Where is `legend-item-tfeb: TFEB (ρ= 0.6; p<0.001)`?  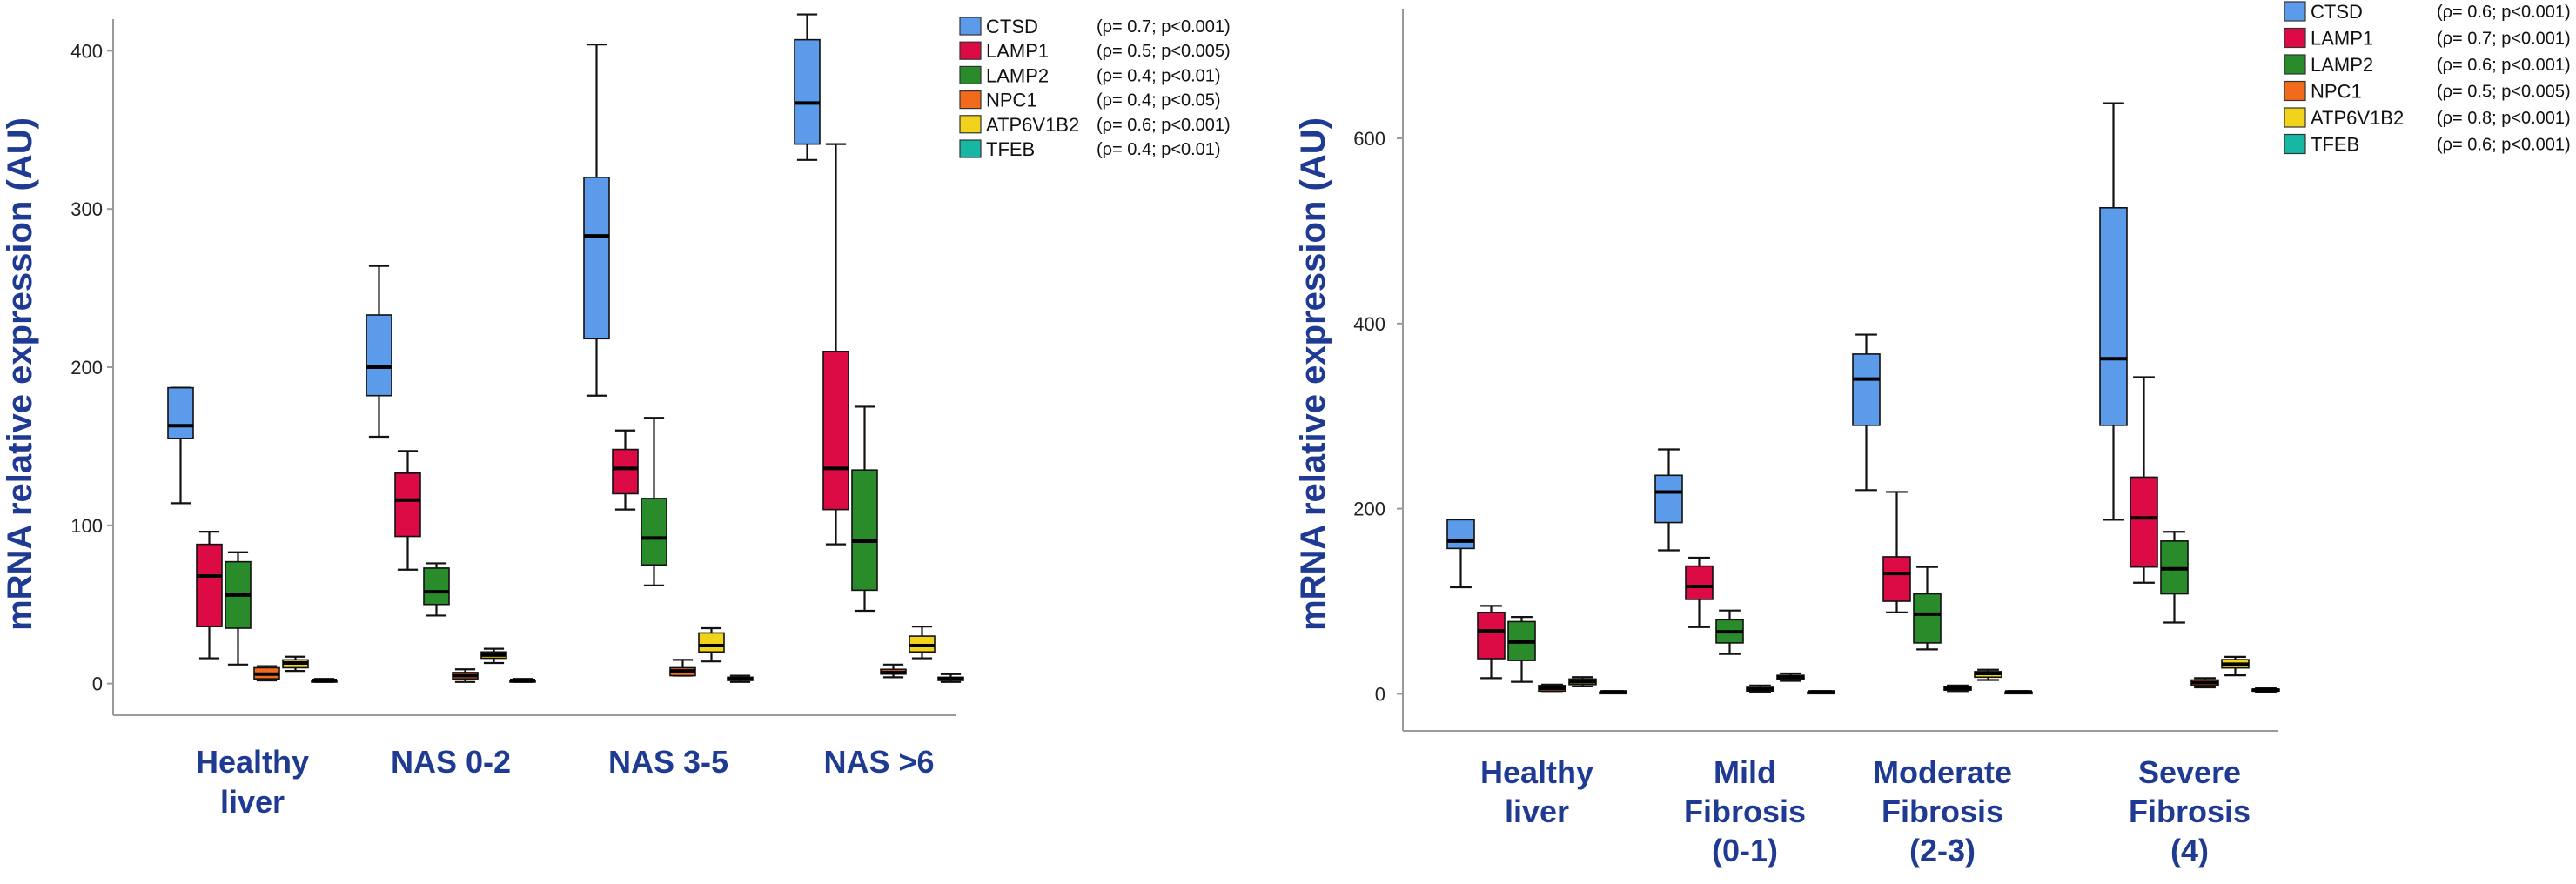 legend-item-tfeb: TFEB (ρ= 0.6; p<0.001) is located at coordinates (2427, 145).